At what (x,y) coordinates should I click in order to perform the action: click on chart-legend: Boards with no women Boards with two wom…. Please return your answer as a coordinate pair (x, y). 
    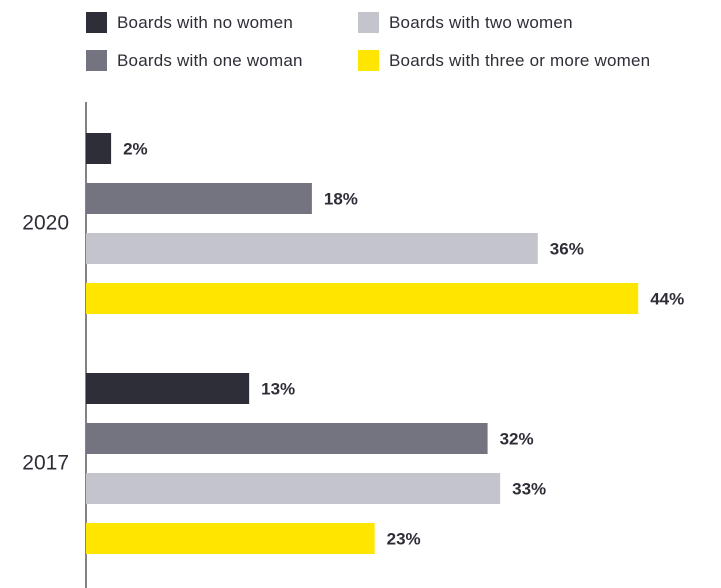
    Looking at the image, I should click on (360, 40).